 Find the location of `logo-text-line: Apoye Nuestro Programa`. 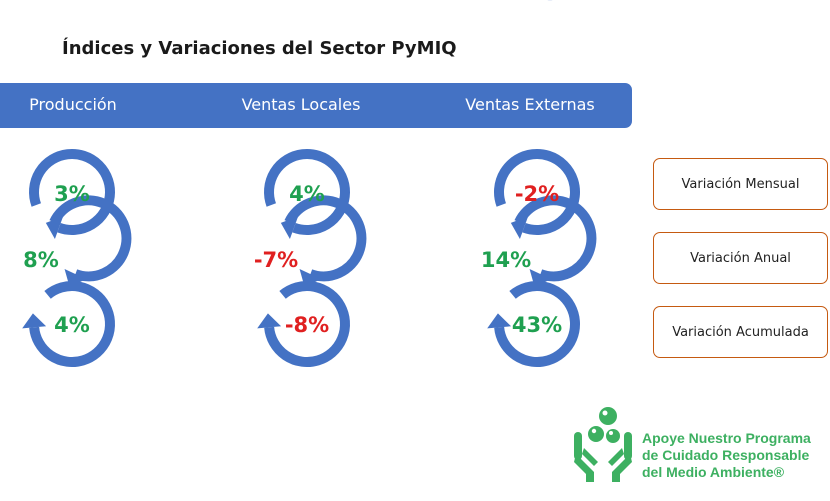

logo-text-line: Apoye Nuestro Programa is located at coordinates (726, 438).